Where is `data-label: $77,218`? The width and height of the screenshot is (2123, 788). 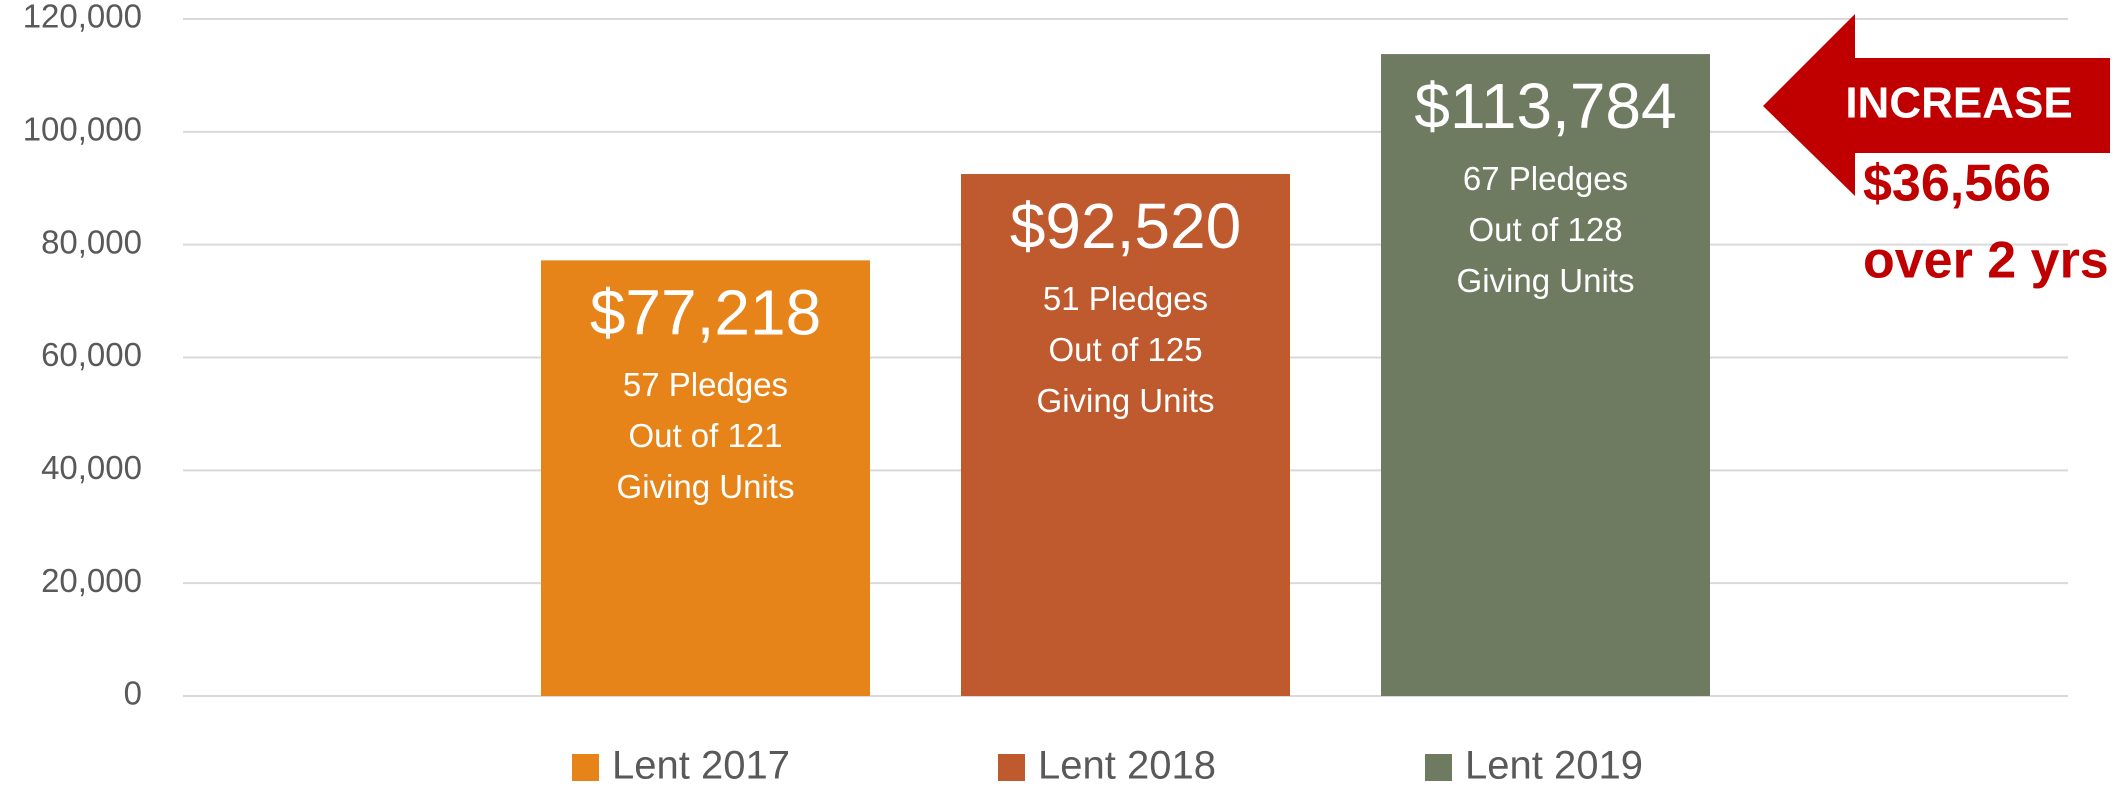
data-label: $77,218 is located at coordinates (705, 312).